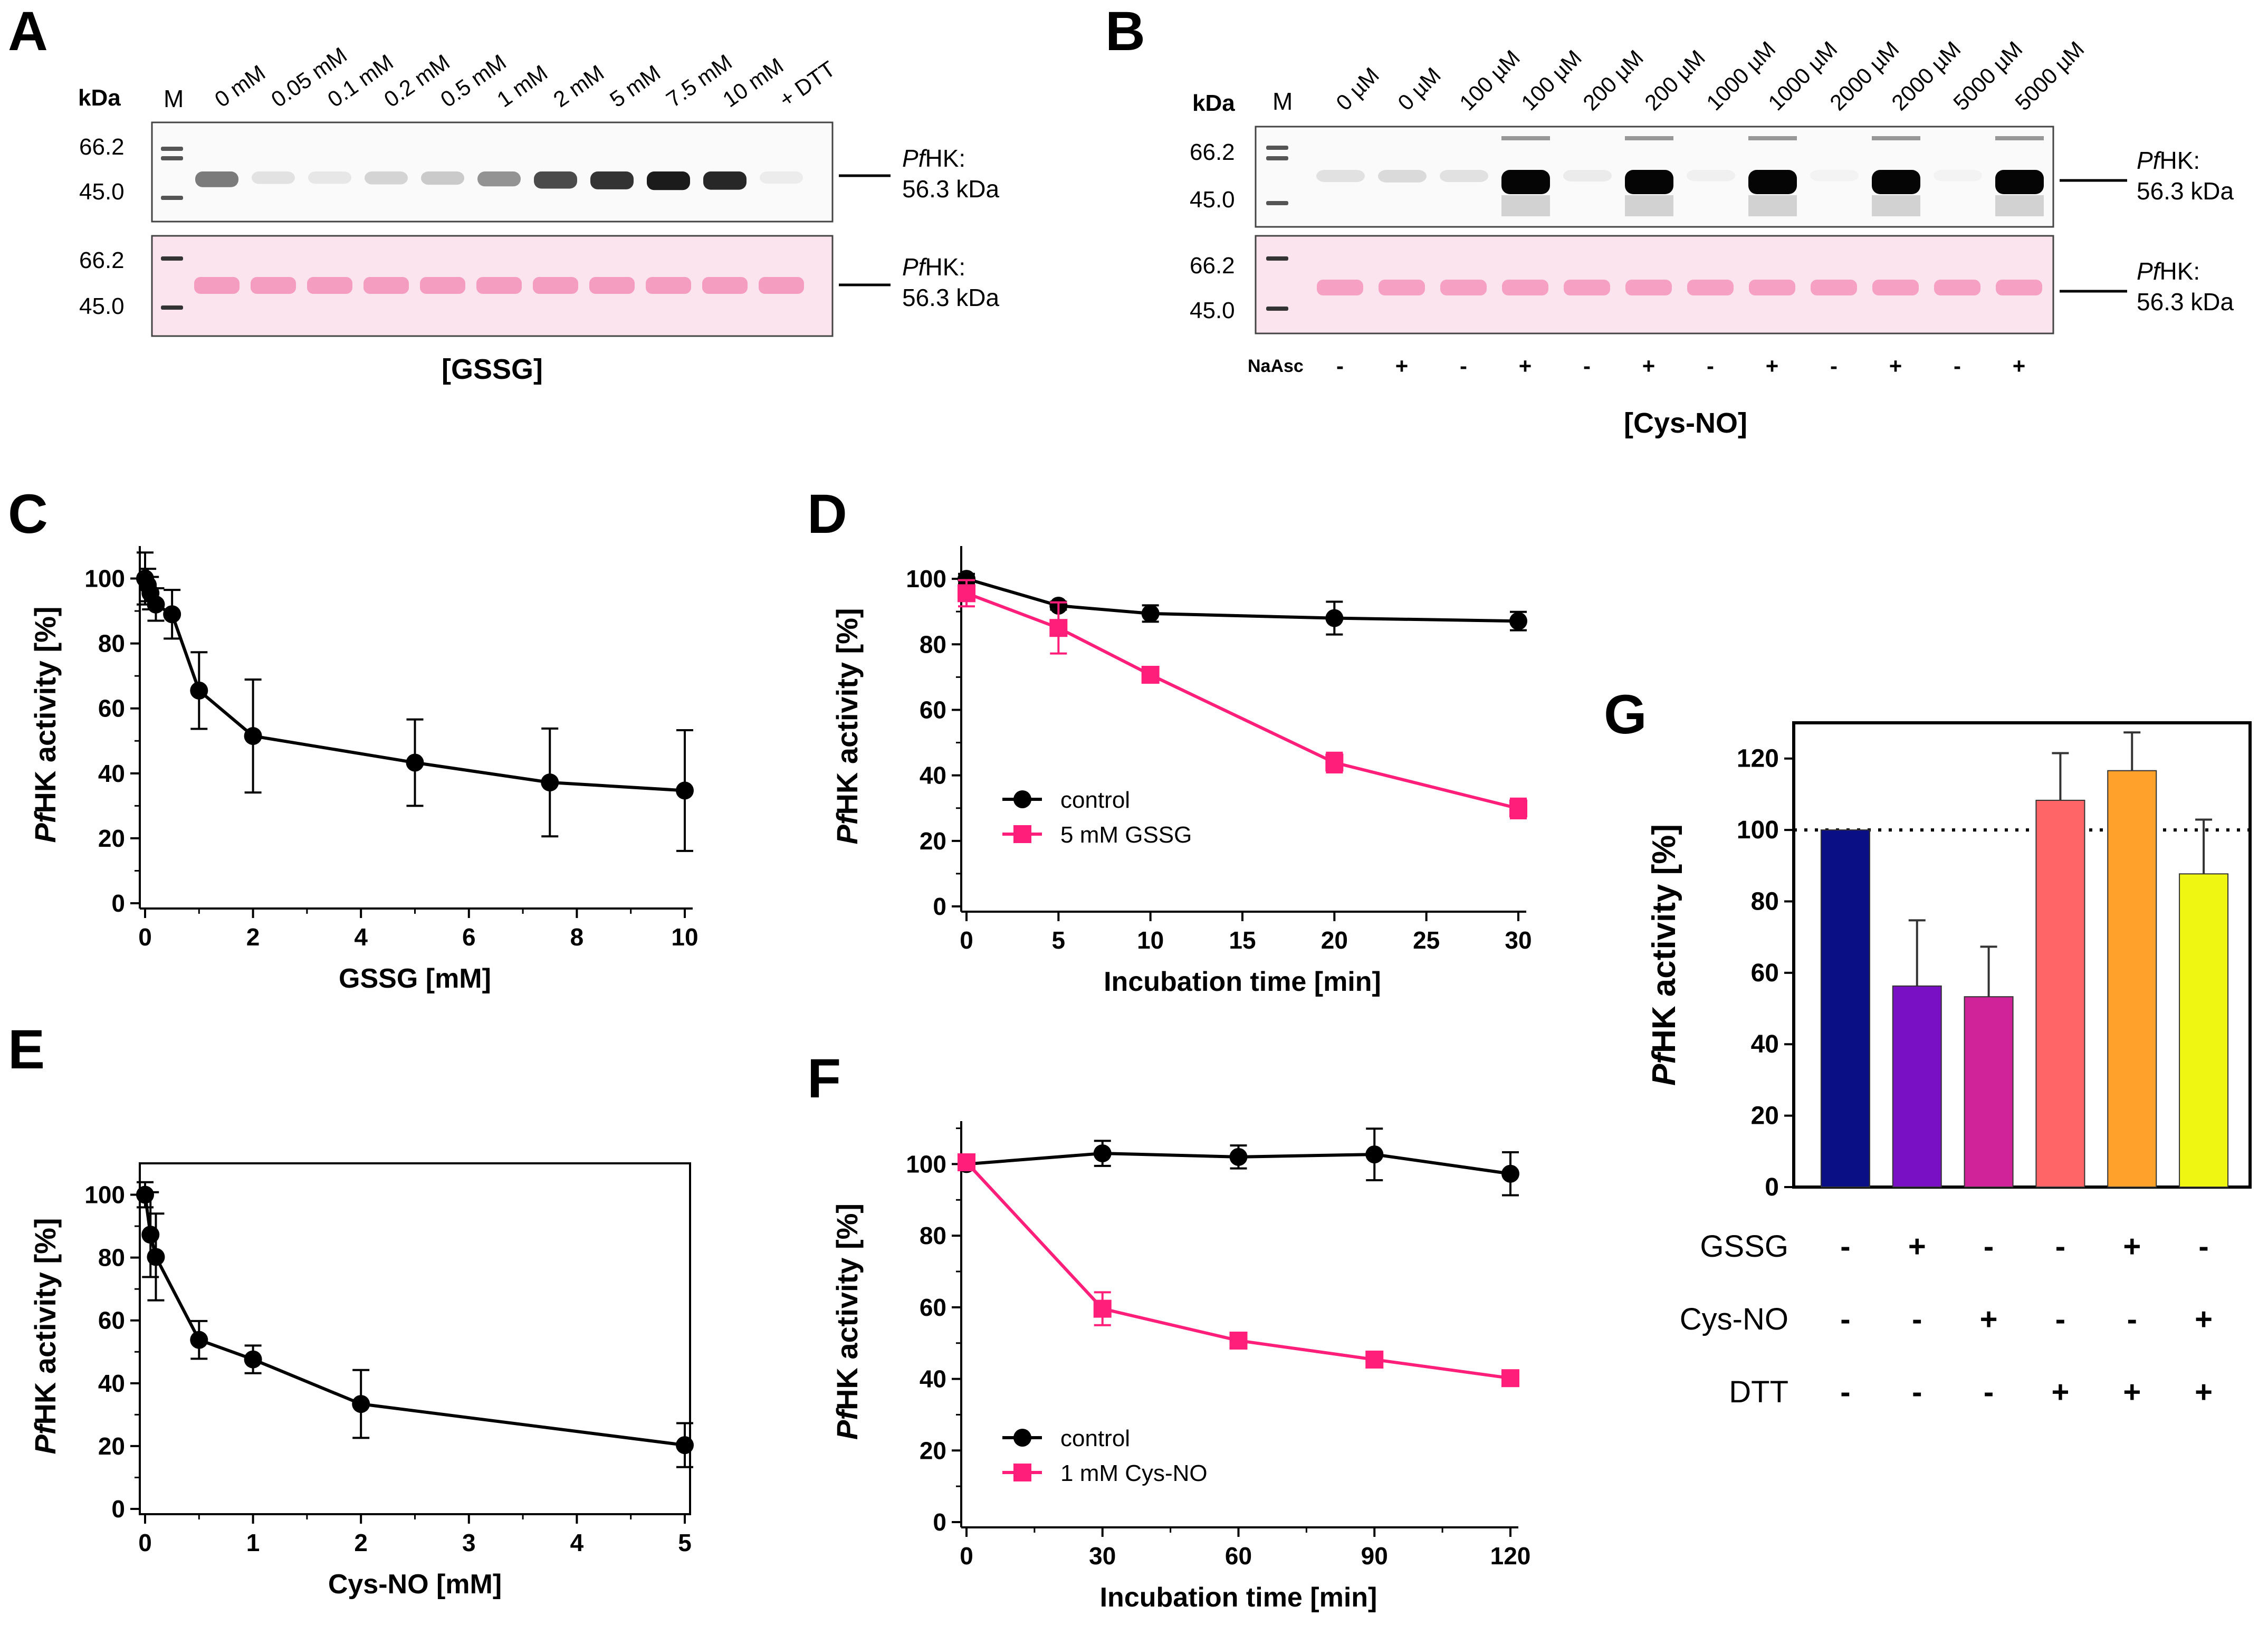 This screenshot has width=2268, height=1635. What do you see at coordinates (1213, 310) in the screenshot?
I see `mw-45-b-bottom: 45.0` at bounding box center [1213, 310].